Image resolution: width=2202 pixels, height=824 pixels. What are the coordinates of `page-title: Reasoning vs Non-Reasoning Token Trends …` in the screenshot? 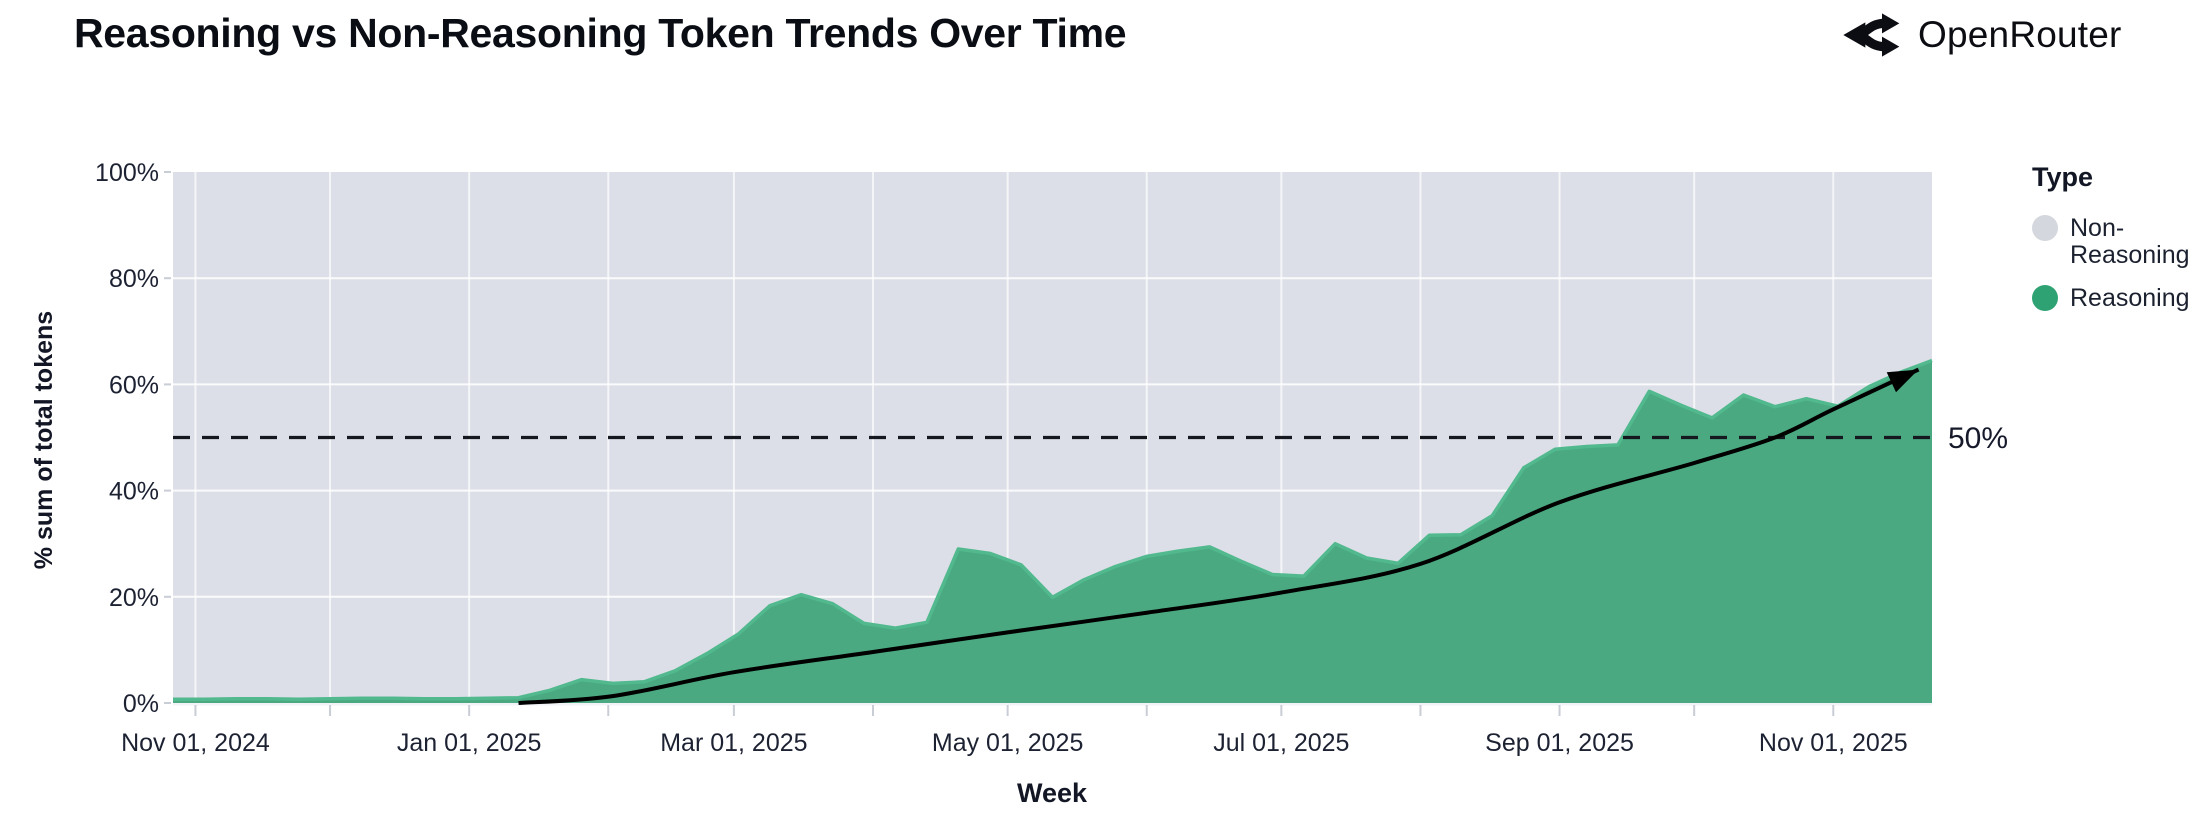 It's located at (600, 33).